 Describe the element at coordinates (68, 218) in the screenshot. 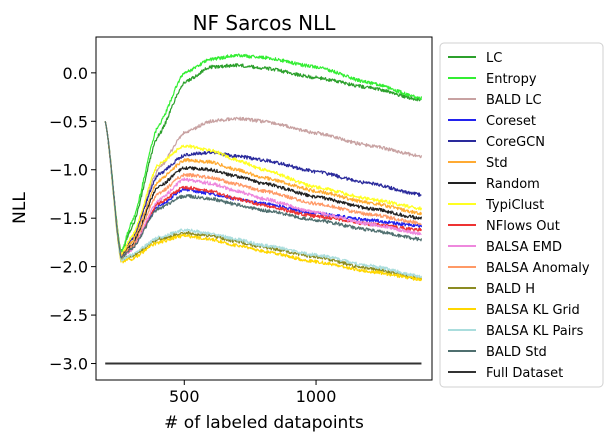

I see `y-tick-label: −1.5` at that location.